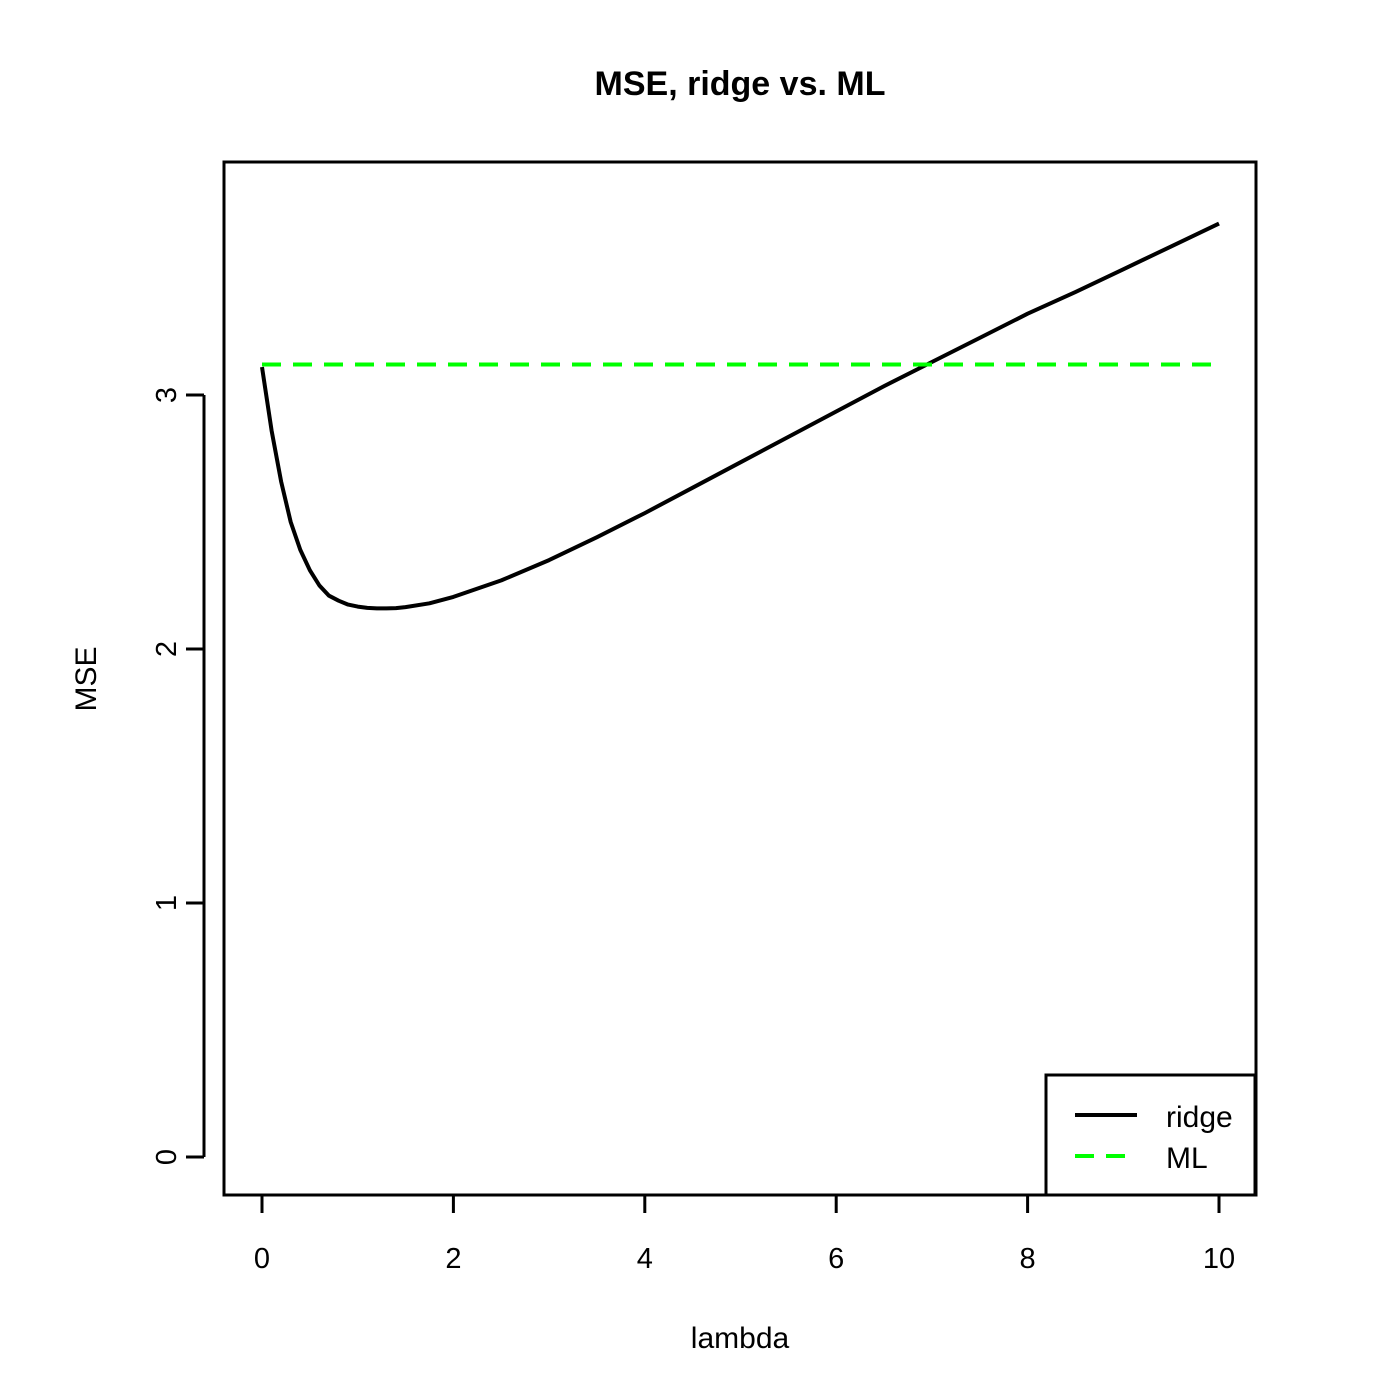 The height and width of the screenshot is (1400, 1400). I want to click on chart-title: MSE, ridge vs. ML, so click(740, 84).